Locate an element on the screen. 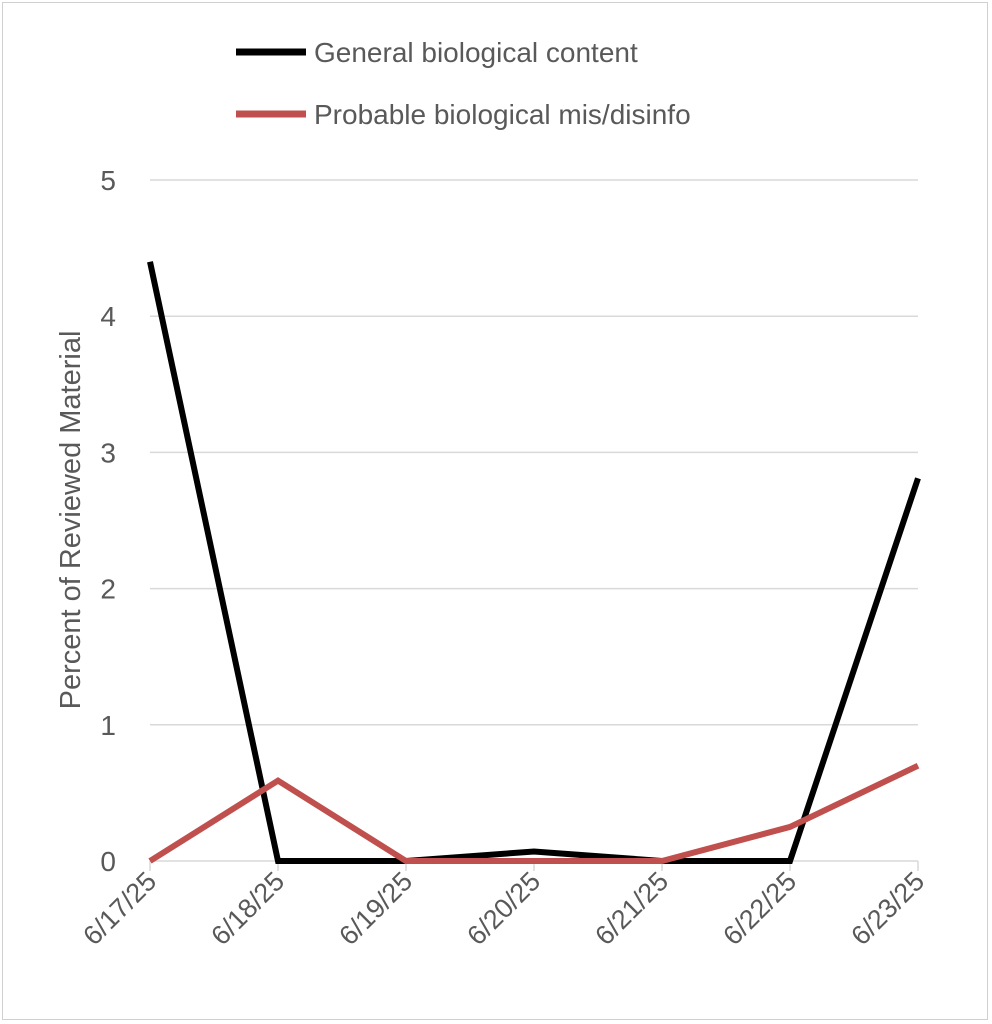  legend-label: Probable biological mis/disinfo is located at coordinates (502, 114).